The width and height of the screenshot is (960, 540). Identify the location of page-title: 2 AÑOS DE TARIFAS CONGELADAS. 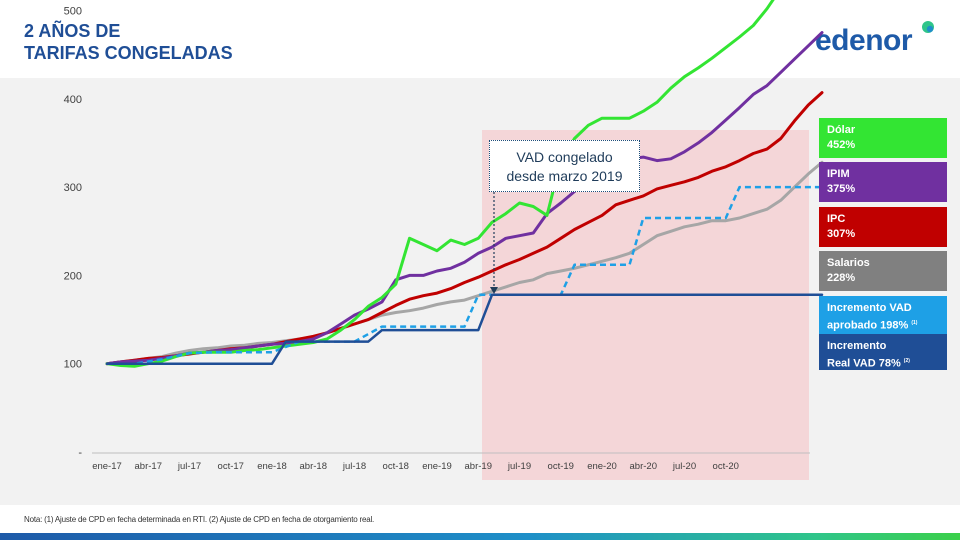
(128, 42).